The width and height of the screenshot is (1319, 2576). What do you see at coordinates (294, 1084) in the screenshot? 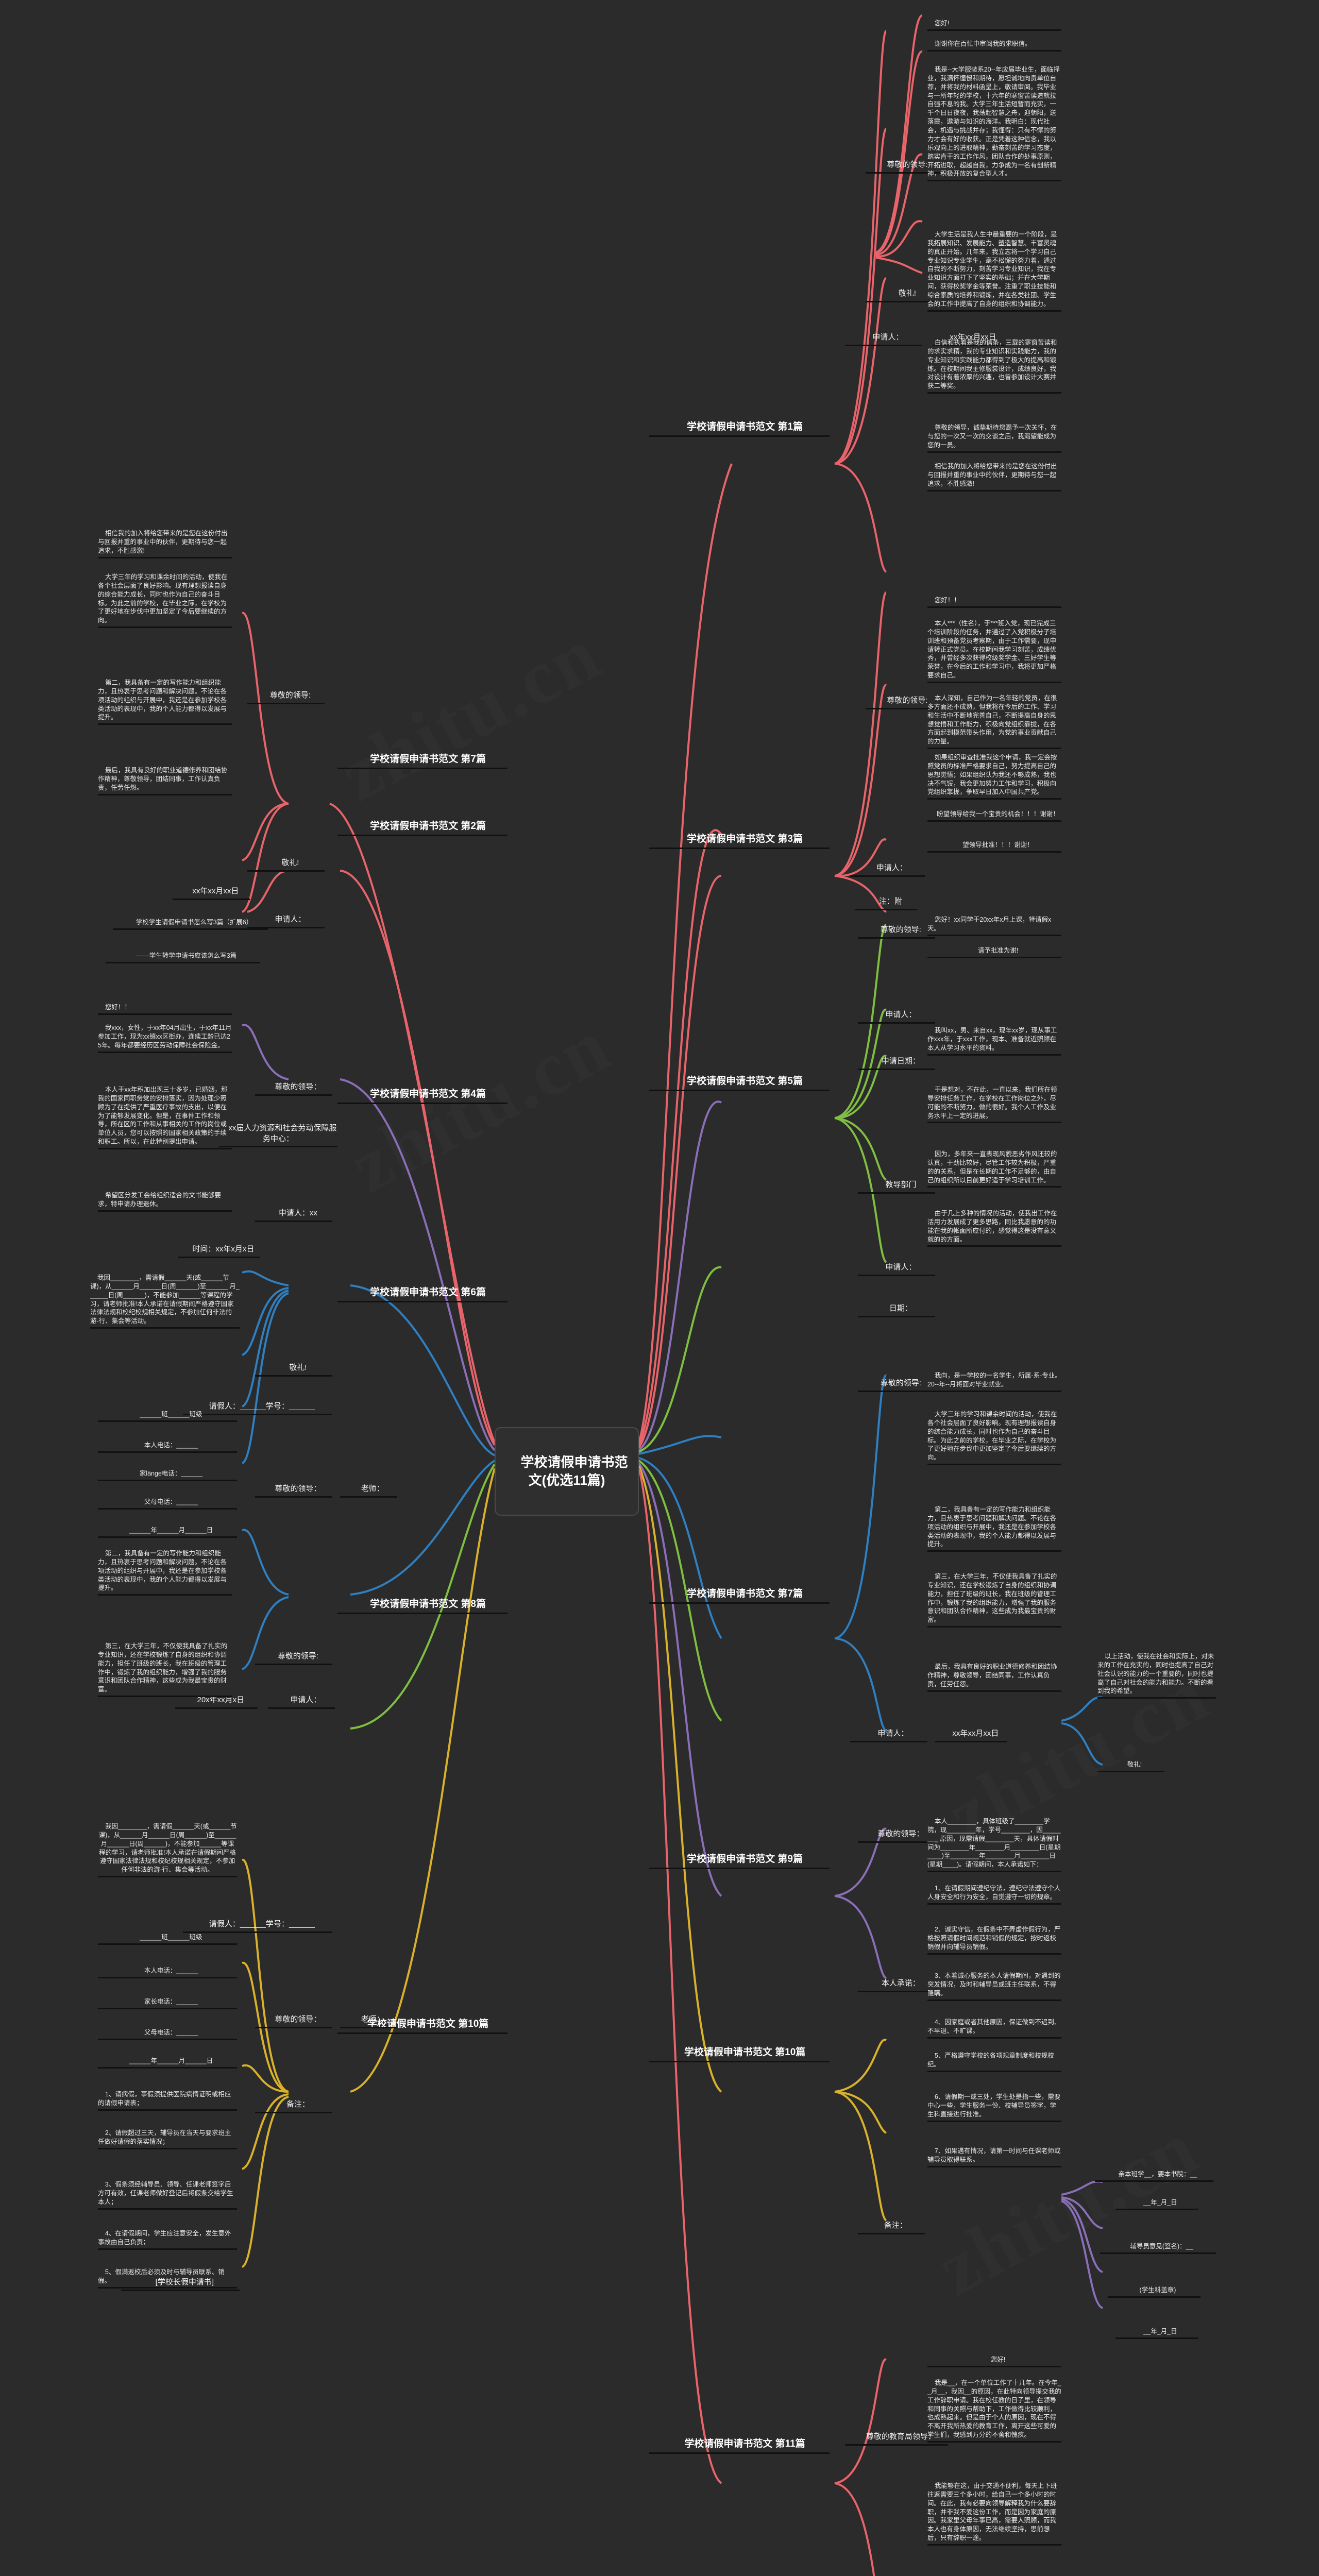
I see `sub-b4-leader: 尊敬的领导：` at bounding box center [294, 1084].